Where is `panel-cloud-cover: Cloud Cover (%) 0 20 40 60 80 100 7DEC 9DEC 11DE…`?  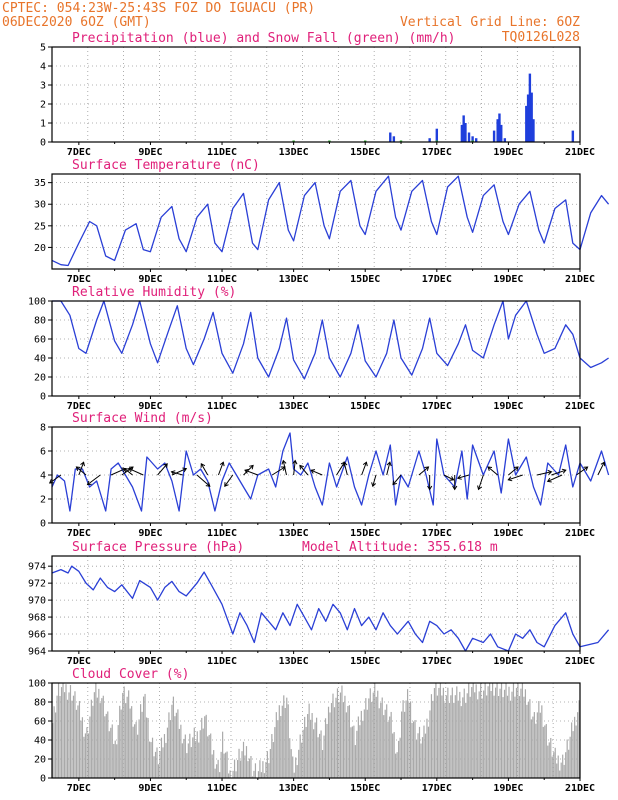
panel-cloud-cover: Cloud Cover (%) 0 20 40 60 80 100 7DEC 9DEC 11DE… is located at coordinates (311, 730).